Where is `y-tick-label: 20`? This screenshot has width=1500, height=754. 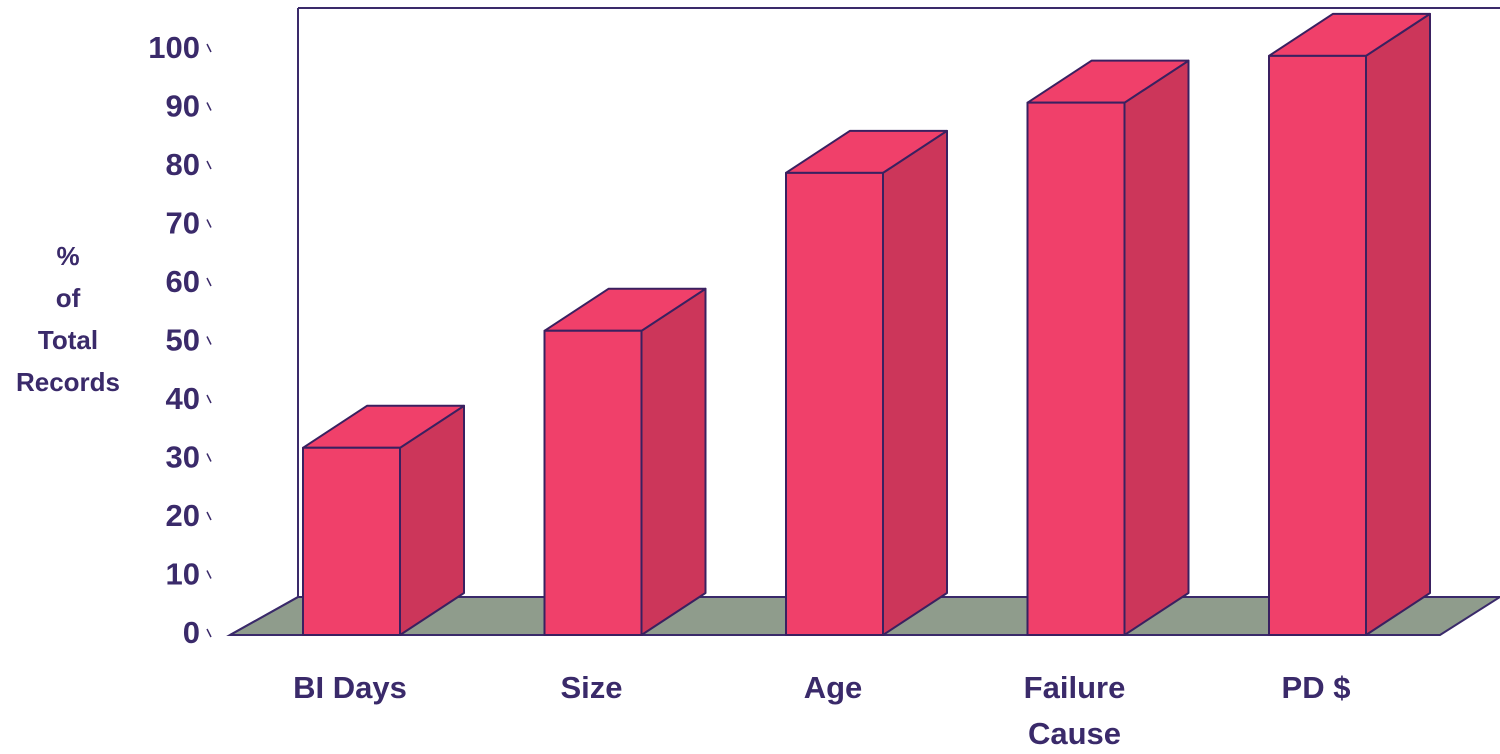
y-tick-label: 20 is located at coordinates (183, 515).